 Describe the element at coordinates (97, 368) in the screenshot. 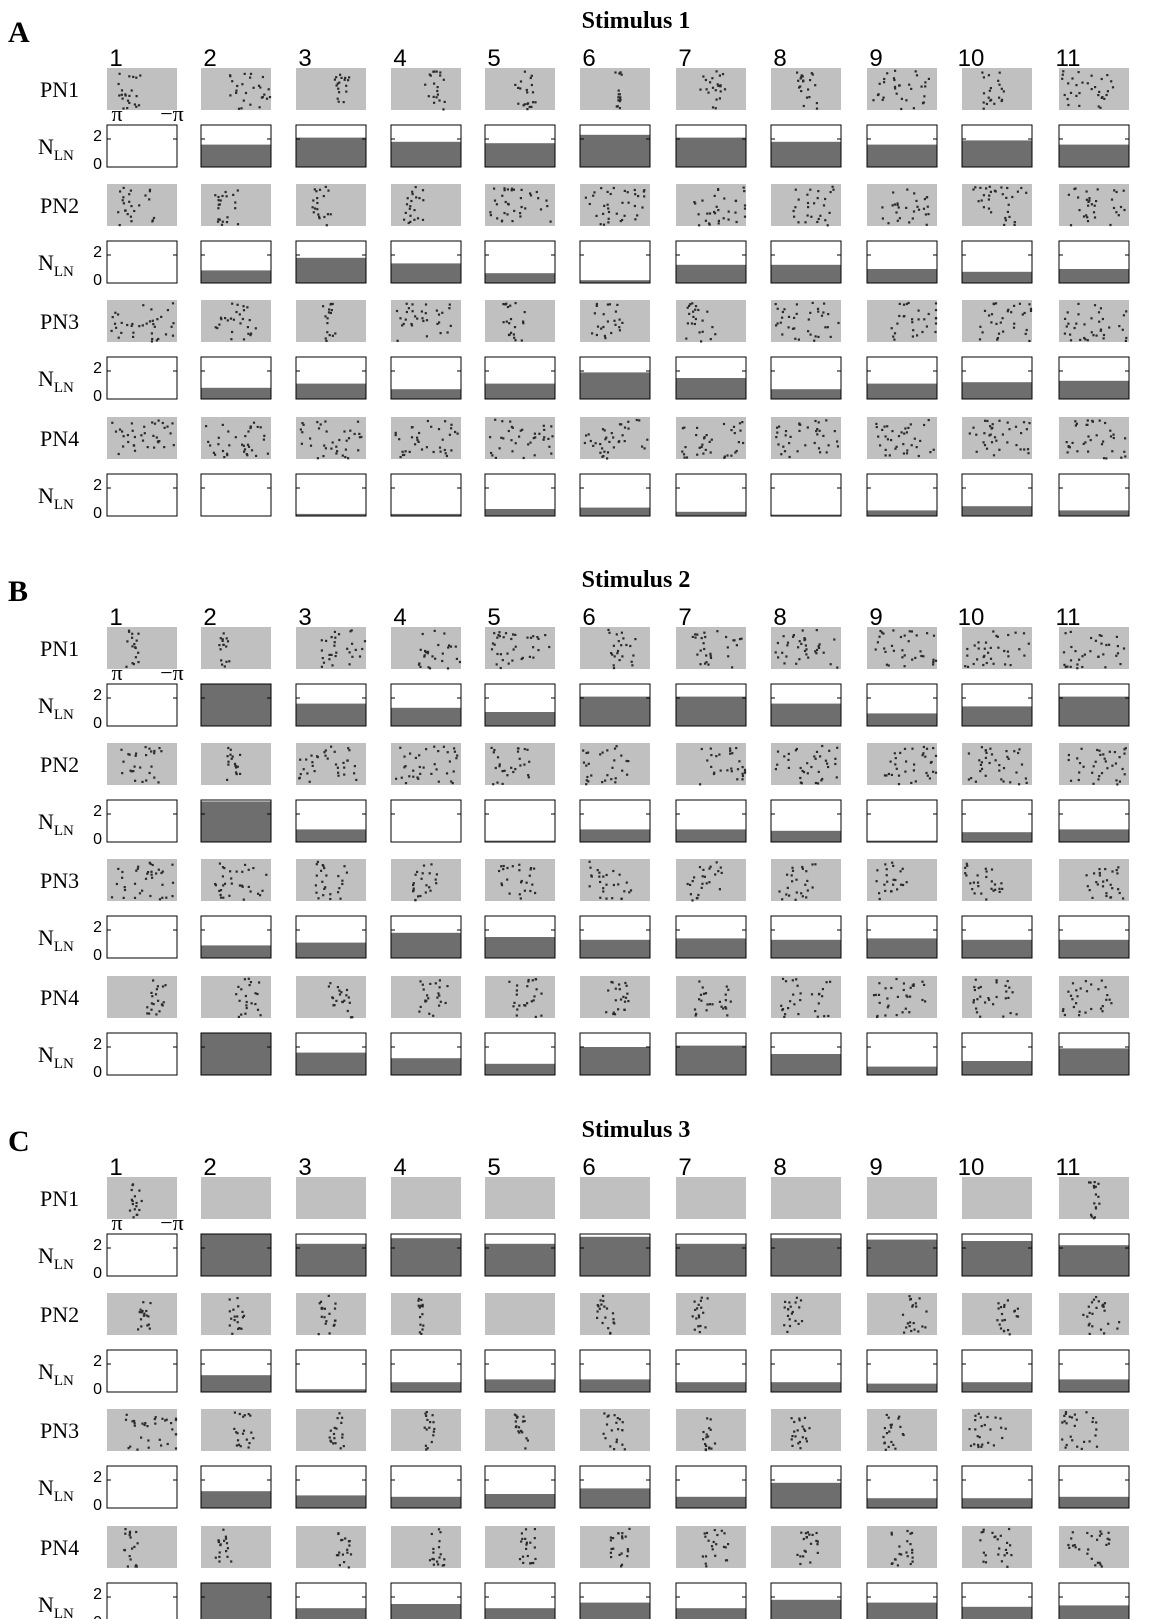

I see `nln-tick-label: 2` at that location.